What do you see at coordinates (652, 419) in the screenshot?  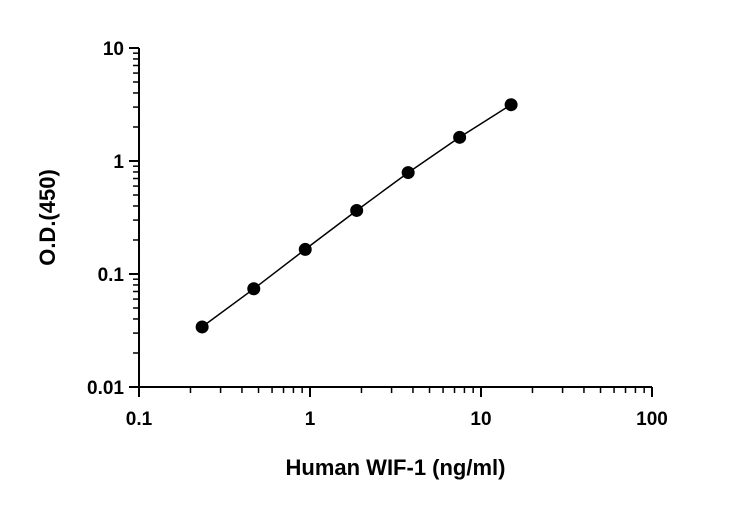 I see `x-tick-label: 100` at bounding box center [652, 419].